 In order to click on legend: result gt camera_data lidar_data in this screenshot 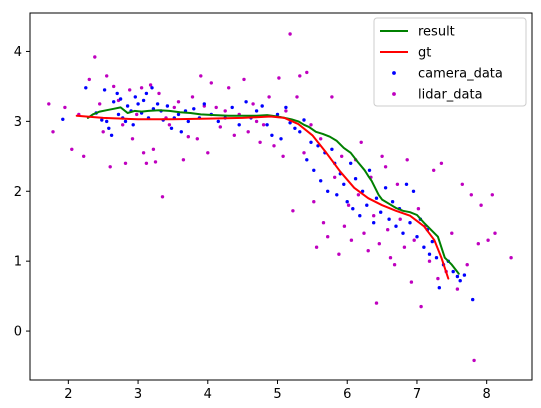, I will do `click(450, 62)`.